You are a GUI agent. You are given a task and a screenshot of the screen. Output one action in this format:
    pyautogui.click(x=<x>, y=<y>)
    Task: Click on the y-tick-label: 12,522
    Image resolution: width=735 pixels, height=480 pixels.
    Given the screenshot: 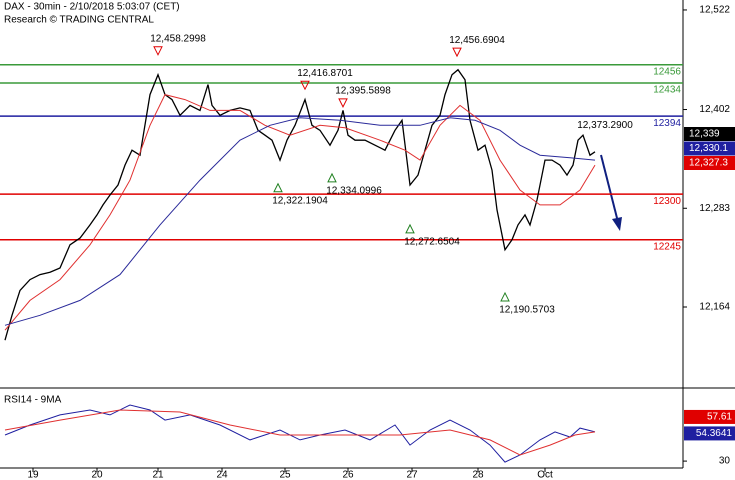 What is the action you would take?
    pyautogui.click(x=714, y=10)
    